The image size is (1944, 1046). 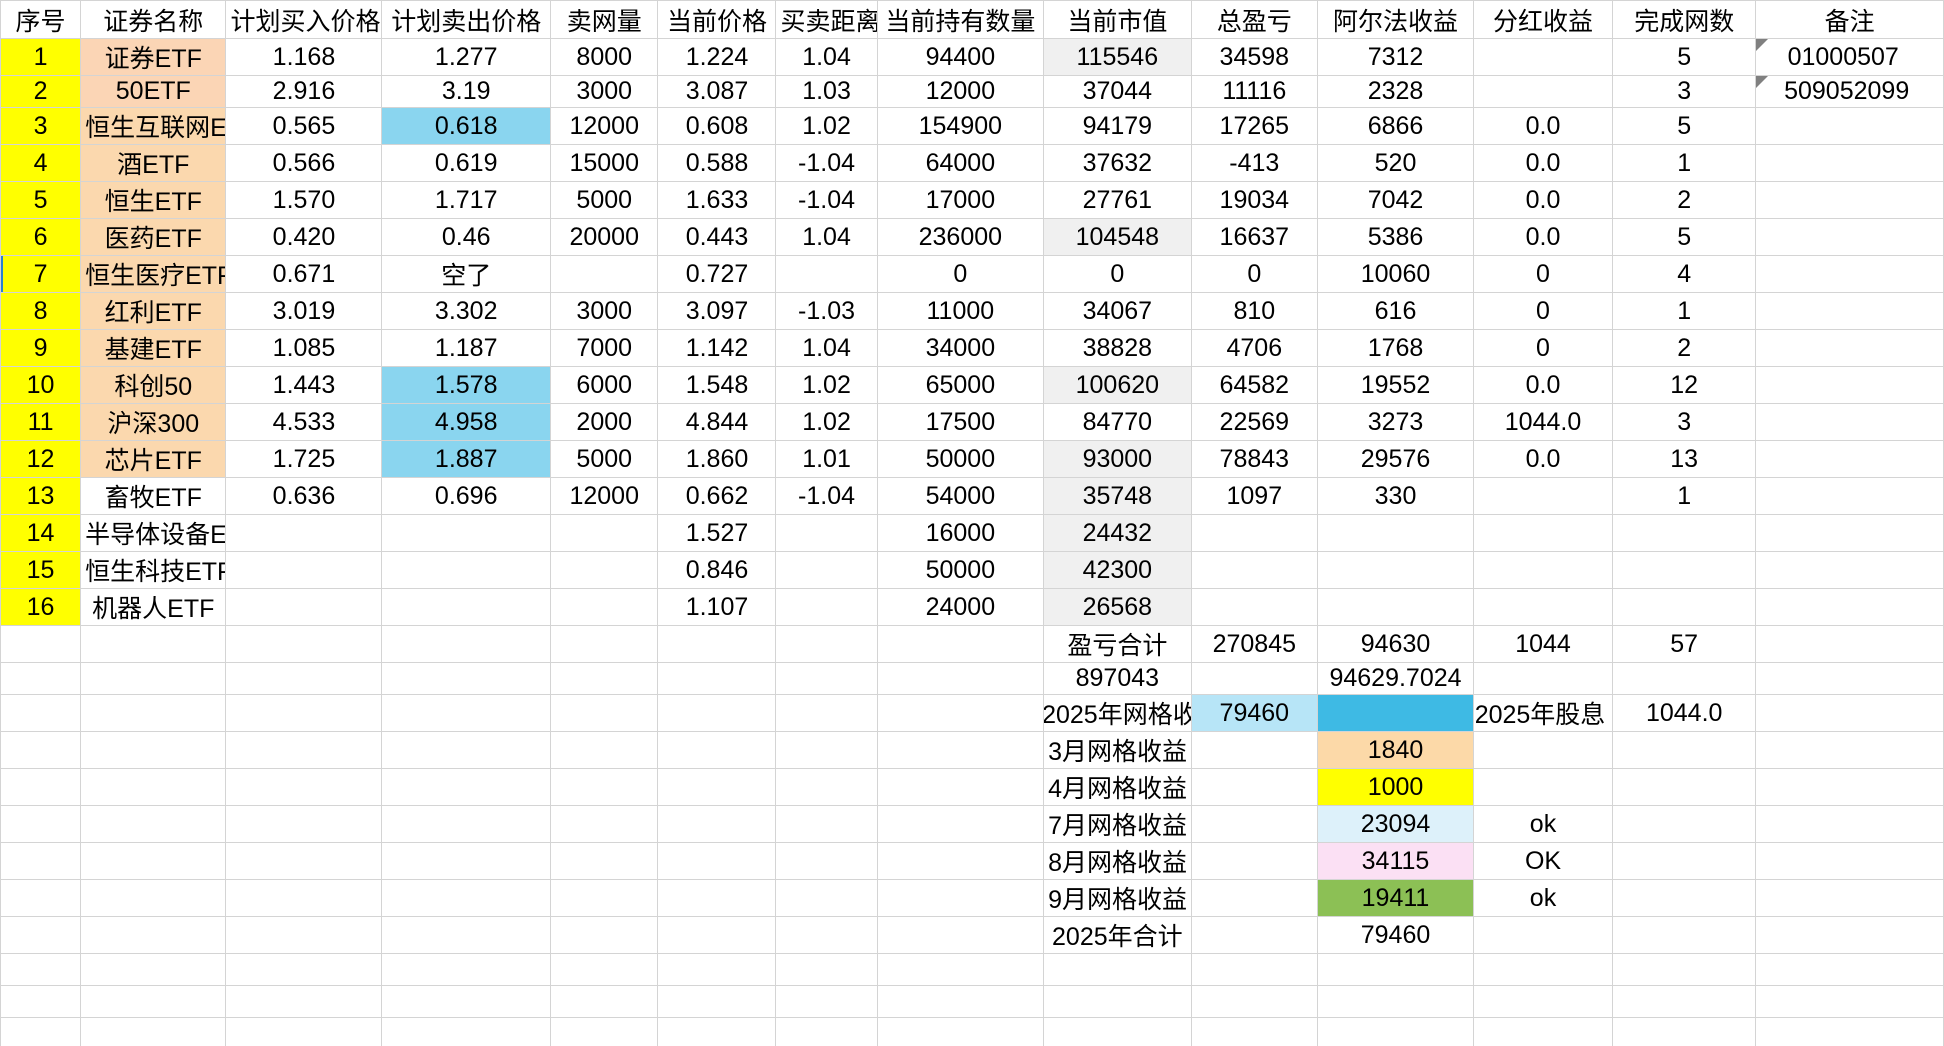 What do you see at coordinates (466, 237) in the screenshot?
I see `plan-sell-price-cell: 0.46` at bounding box center [466, 237].